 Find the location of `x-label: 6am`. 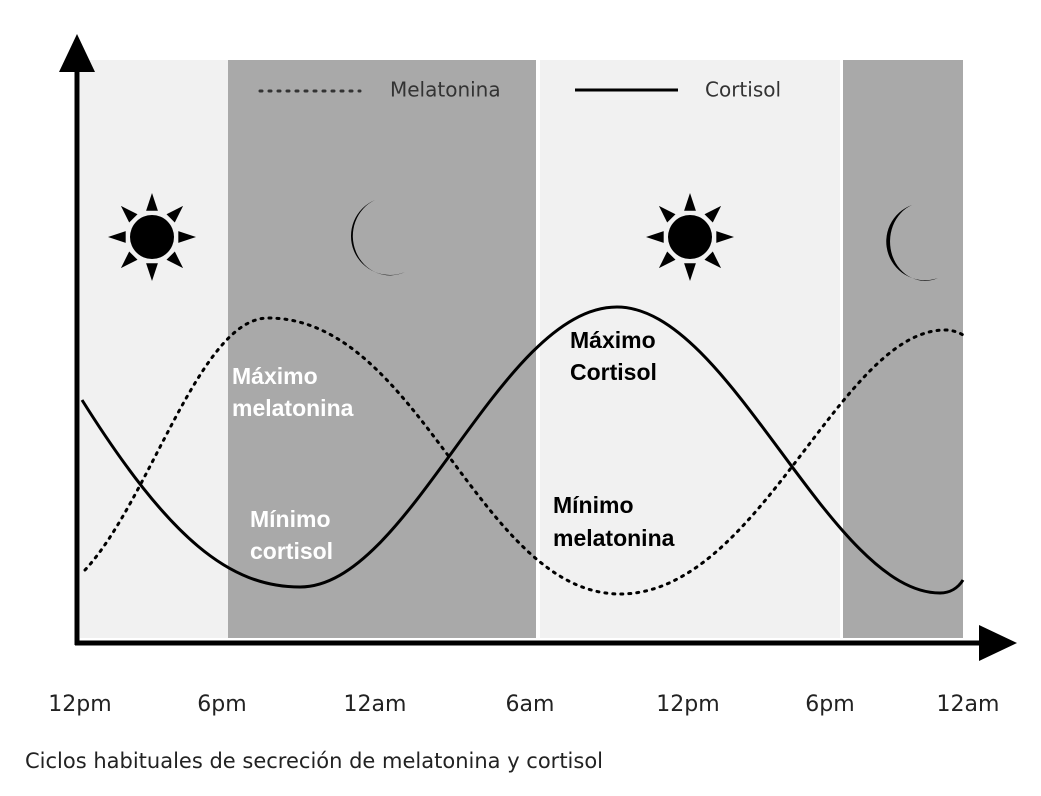

x-label: 6am is located at coordinates (530, 704).